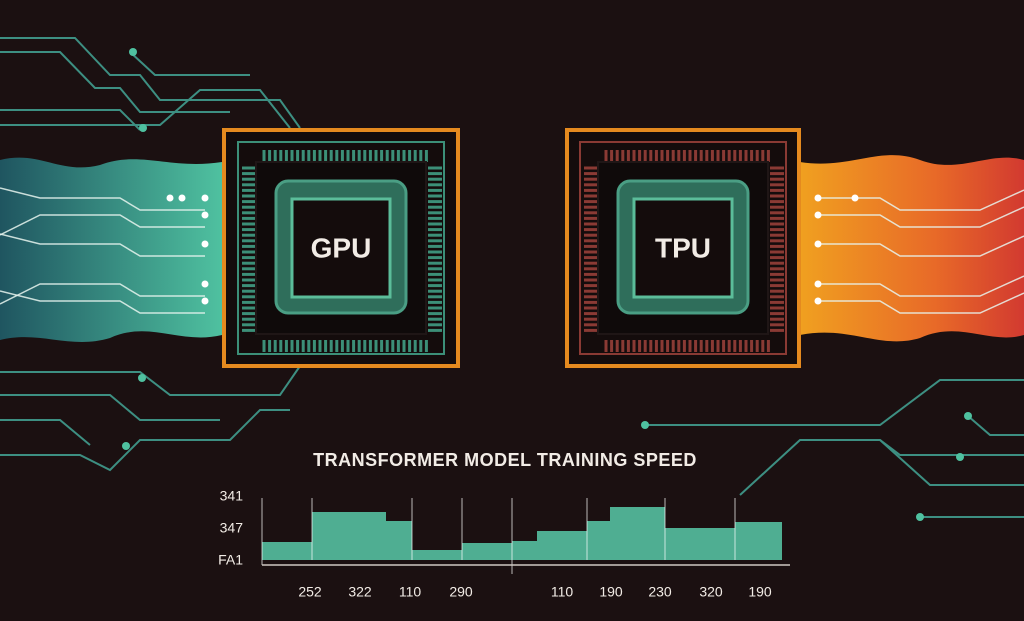 Image resolution: width=1024 pixels, height=621 pixels. I want to click on x-label: 322, so click(360, 592).